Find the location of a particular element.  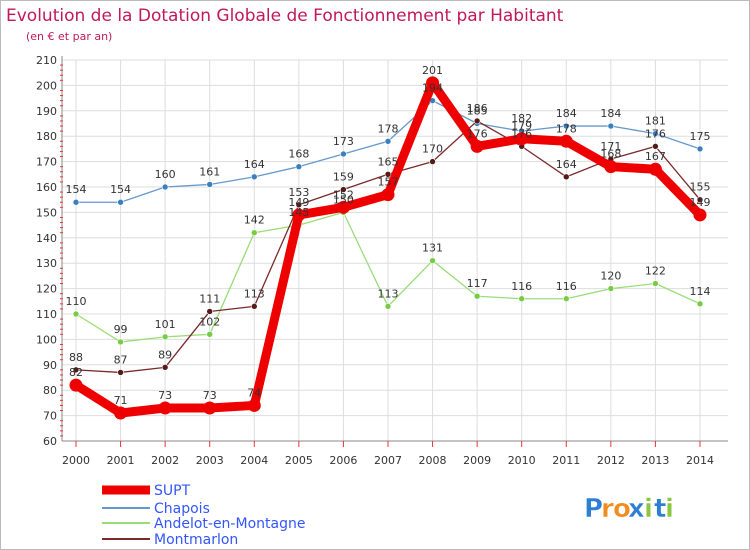

data-label: 179 is located at coordinates (521, 126).